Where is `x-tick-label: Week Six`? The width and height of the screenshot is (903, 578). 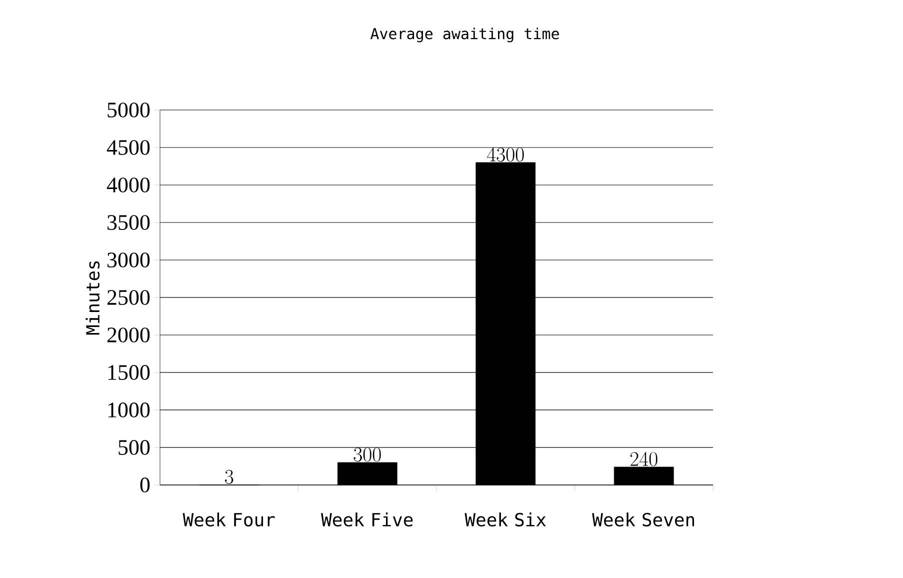
x-tick-label: Week Six is located at coordinates (505, 519).